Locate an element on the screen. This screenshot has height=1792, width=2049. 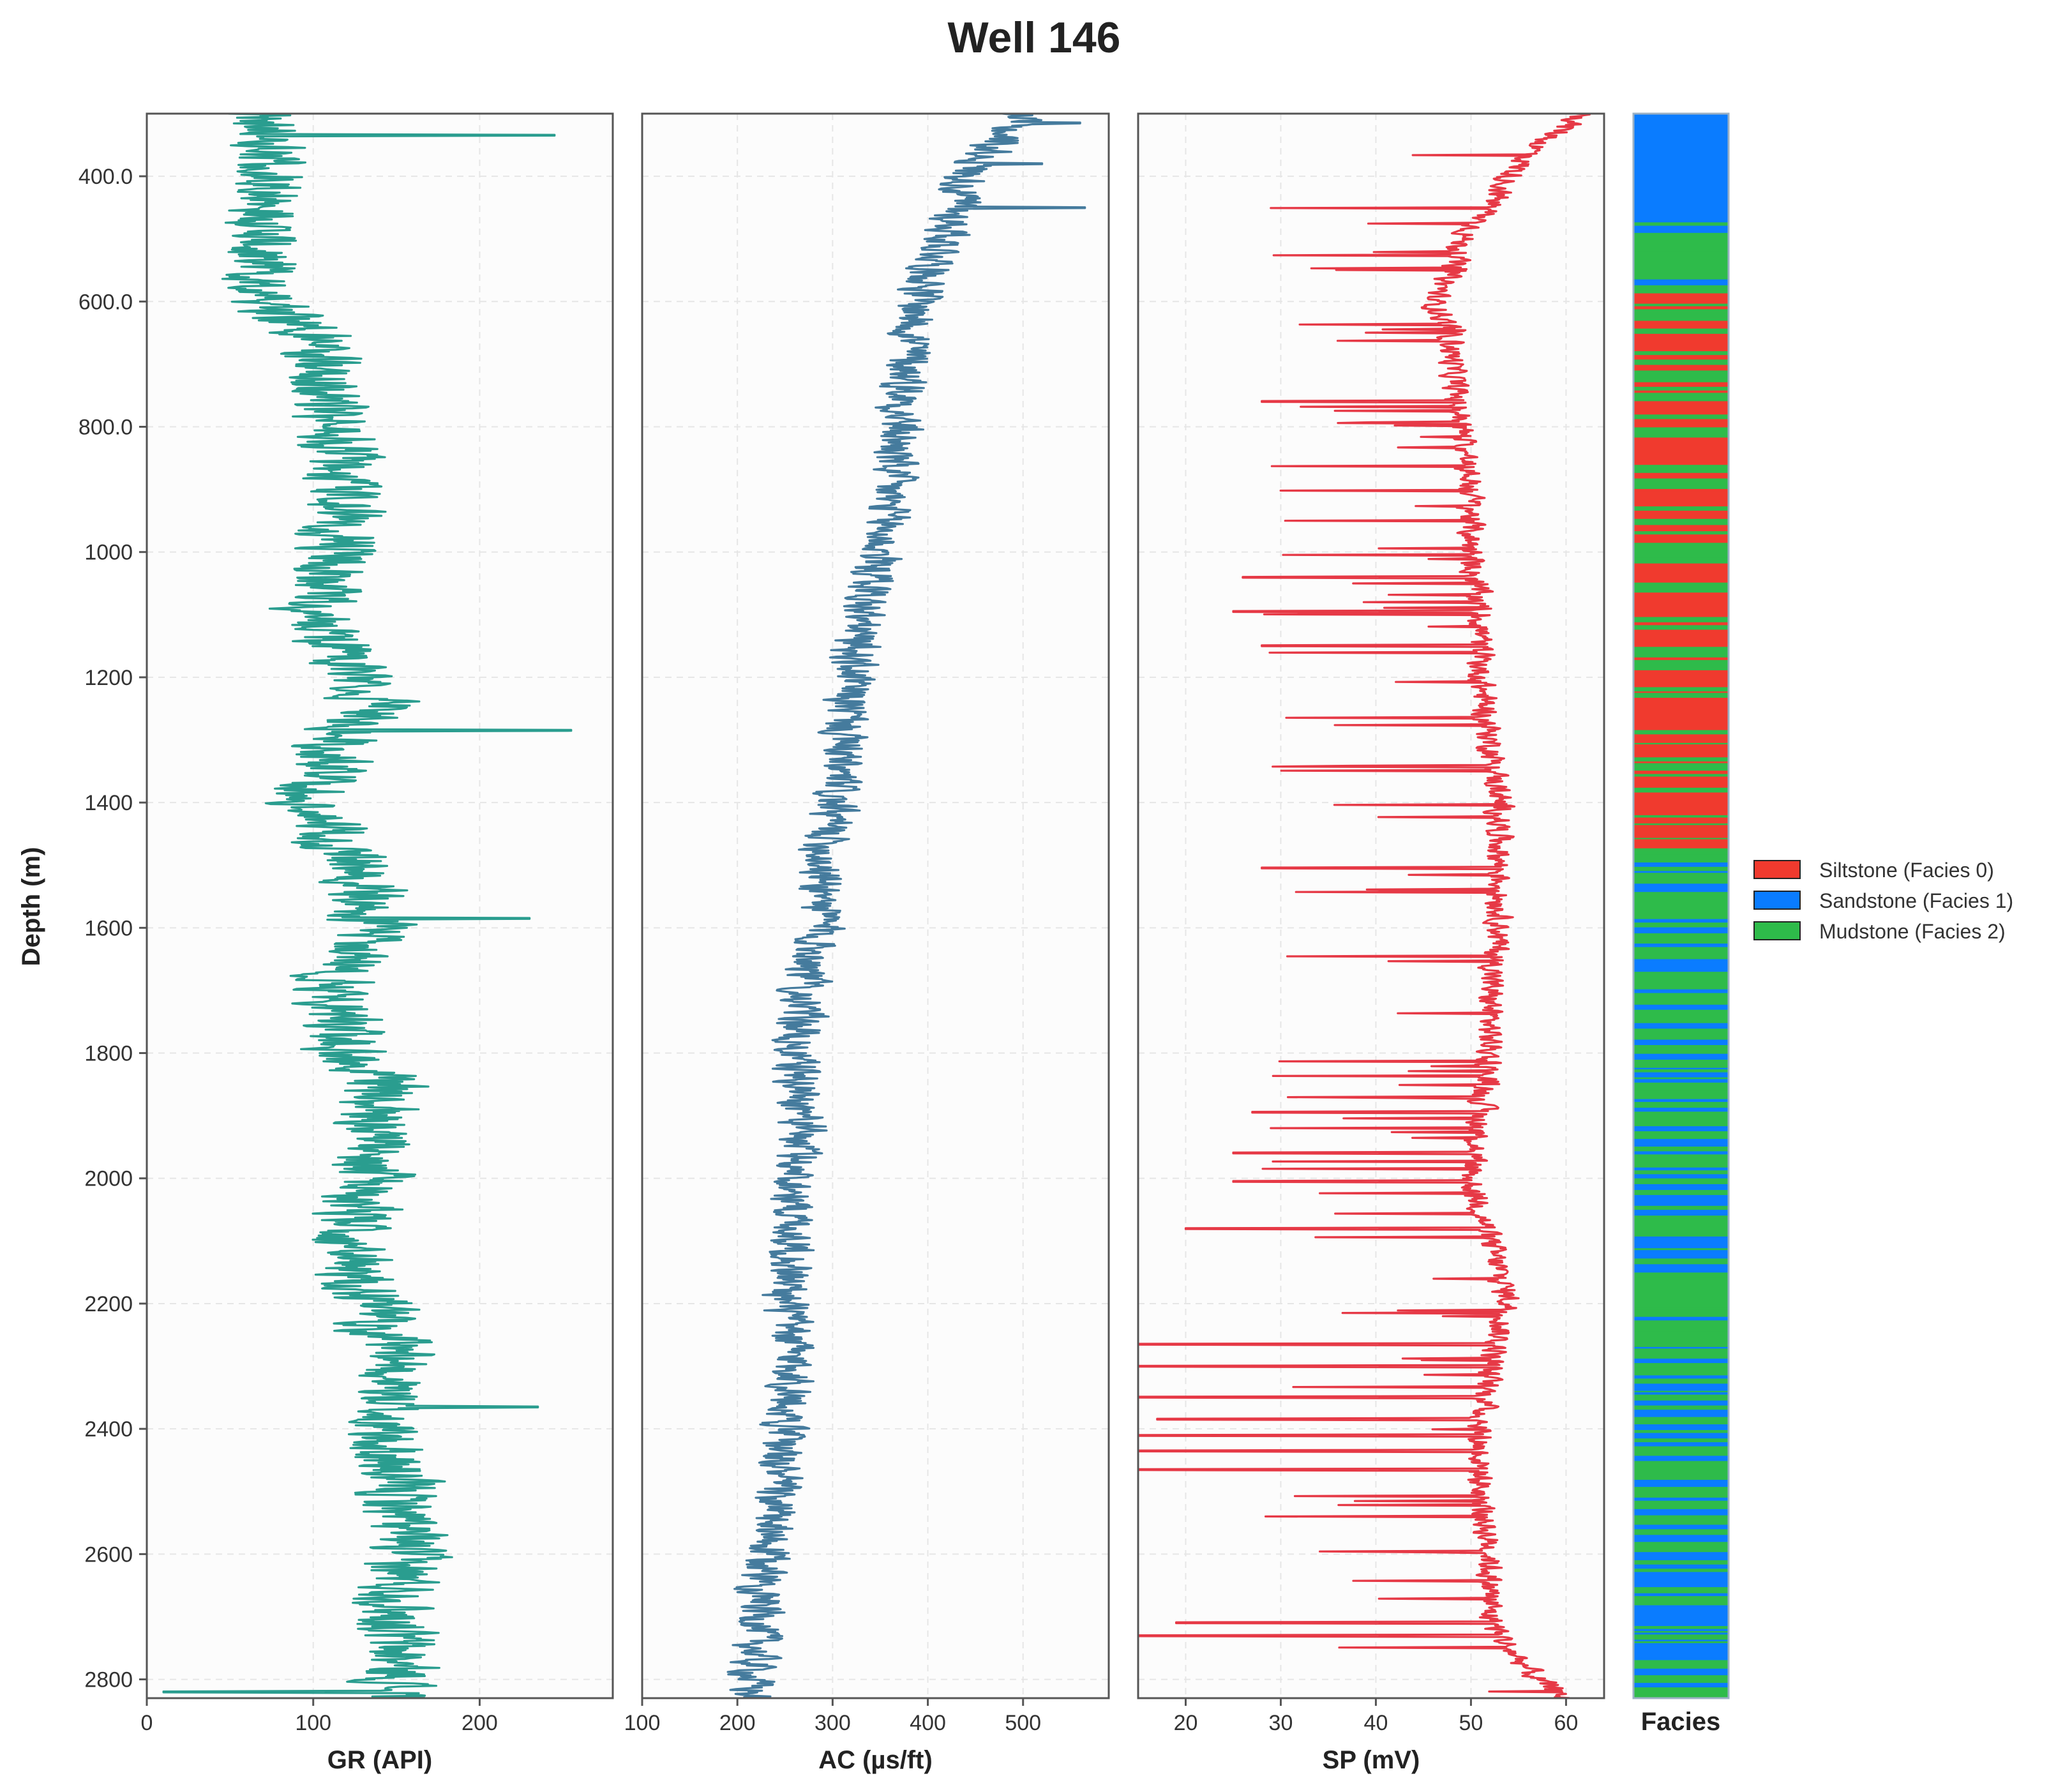
chart-title: Well 146 is located at coordinates (1034, 37).